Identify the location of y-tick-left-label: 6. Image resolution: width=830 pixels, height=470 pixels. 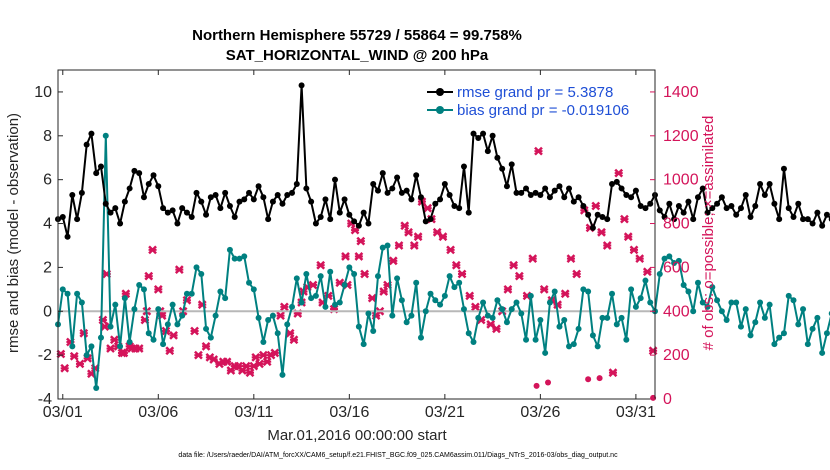
(47, 180).